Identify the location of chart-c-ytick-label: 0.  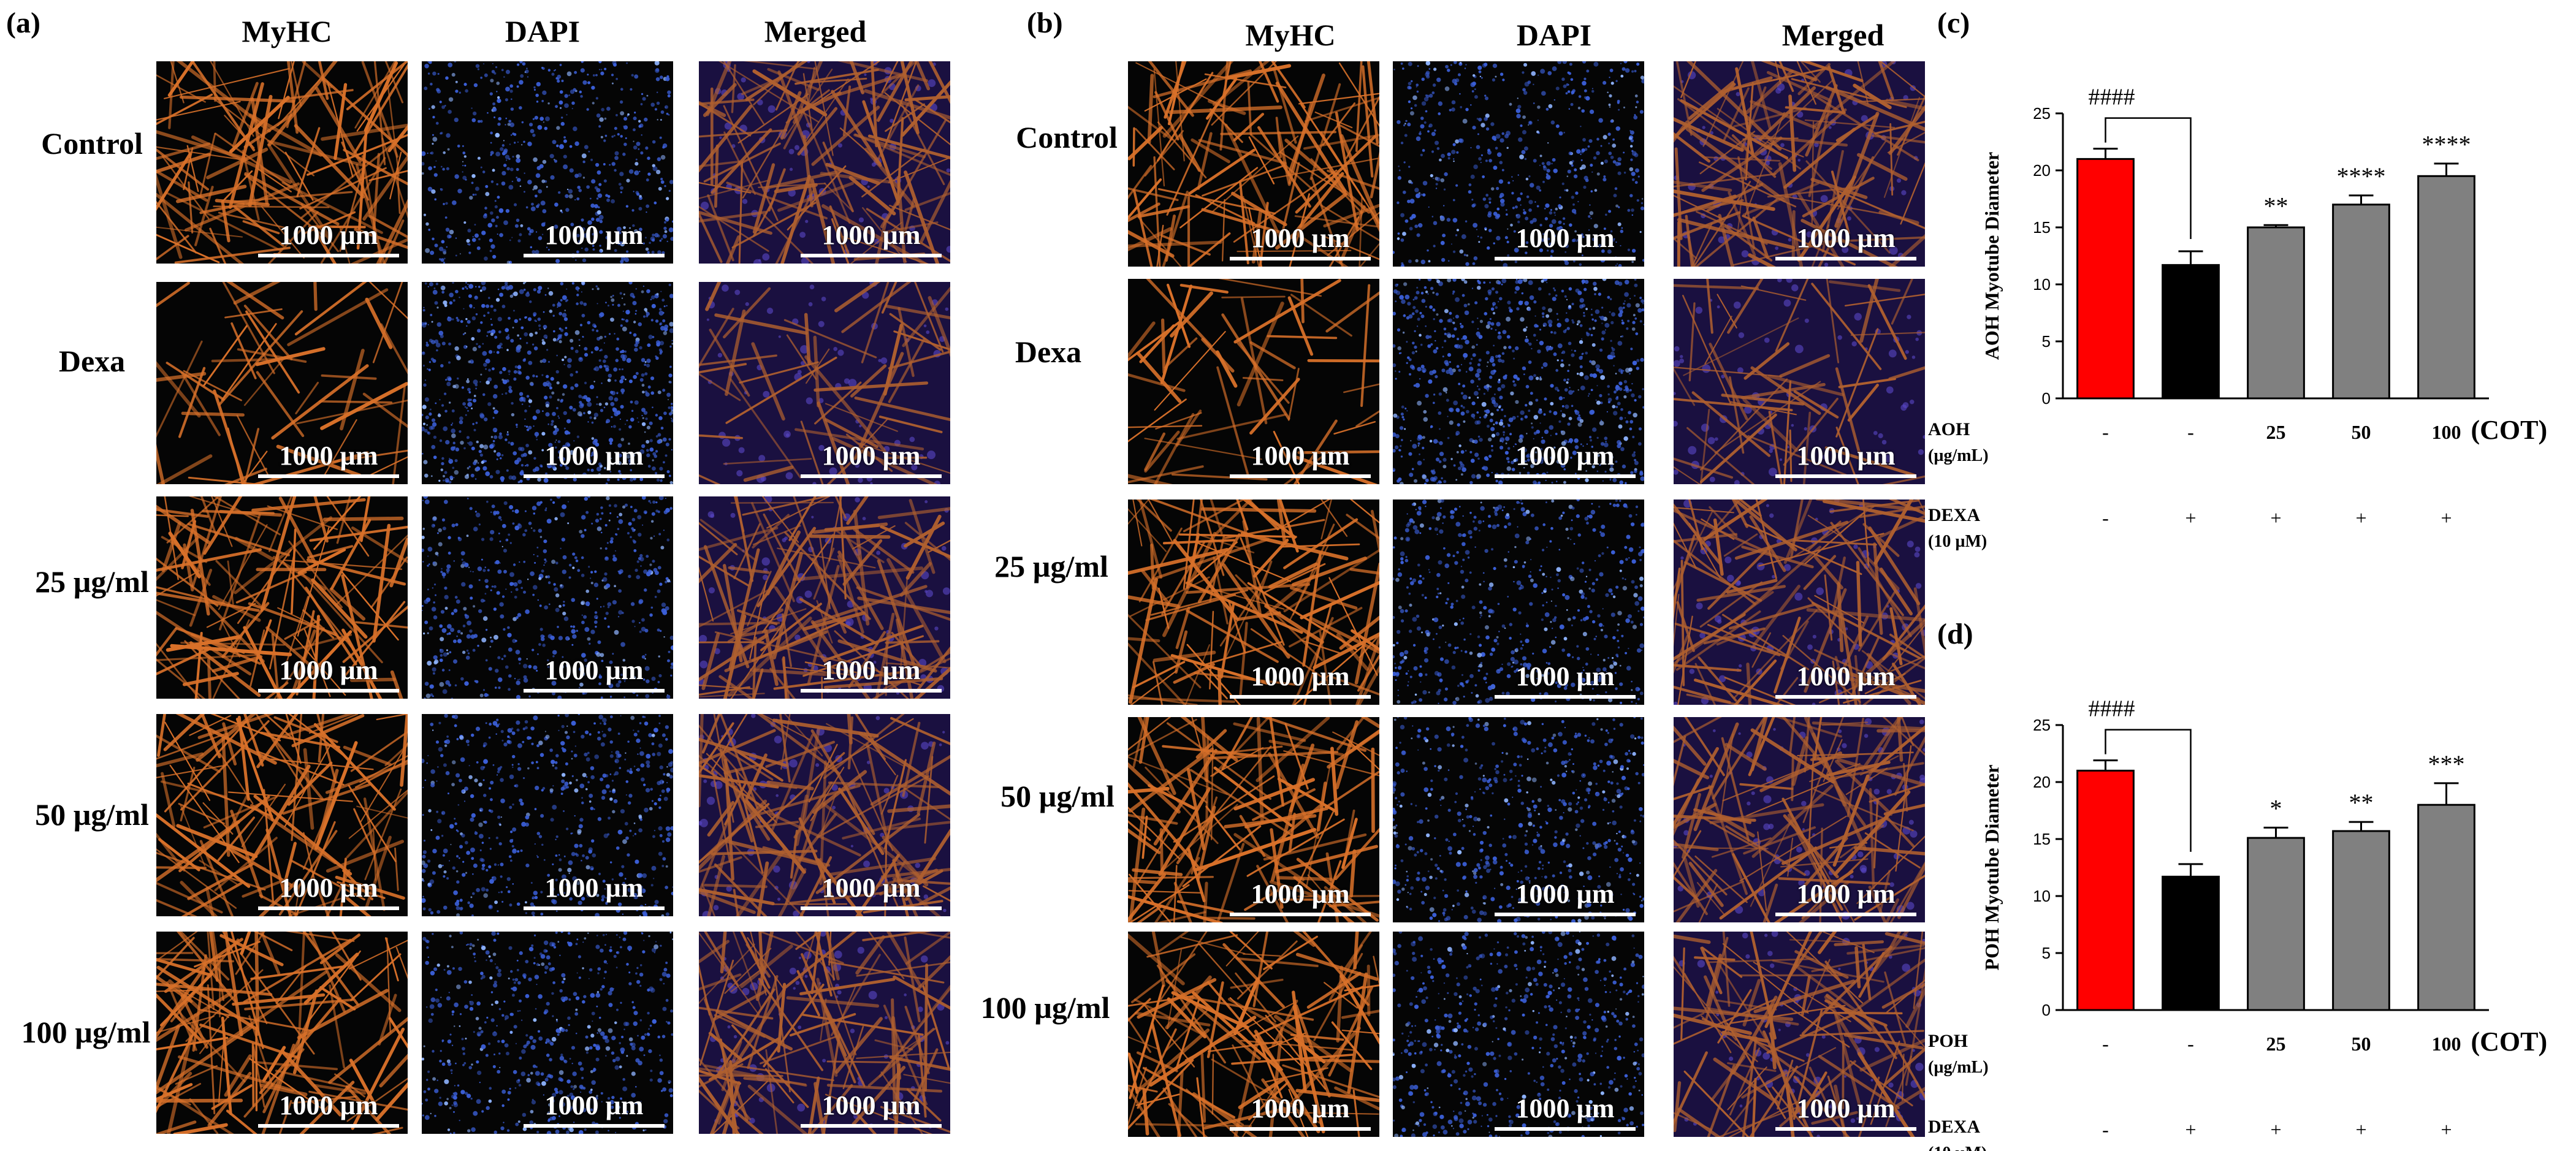
(2046, 398).